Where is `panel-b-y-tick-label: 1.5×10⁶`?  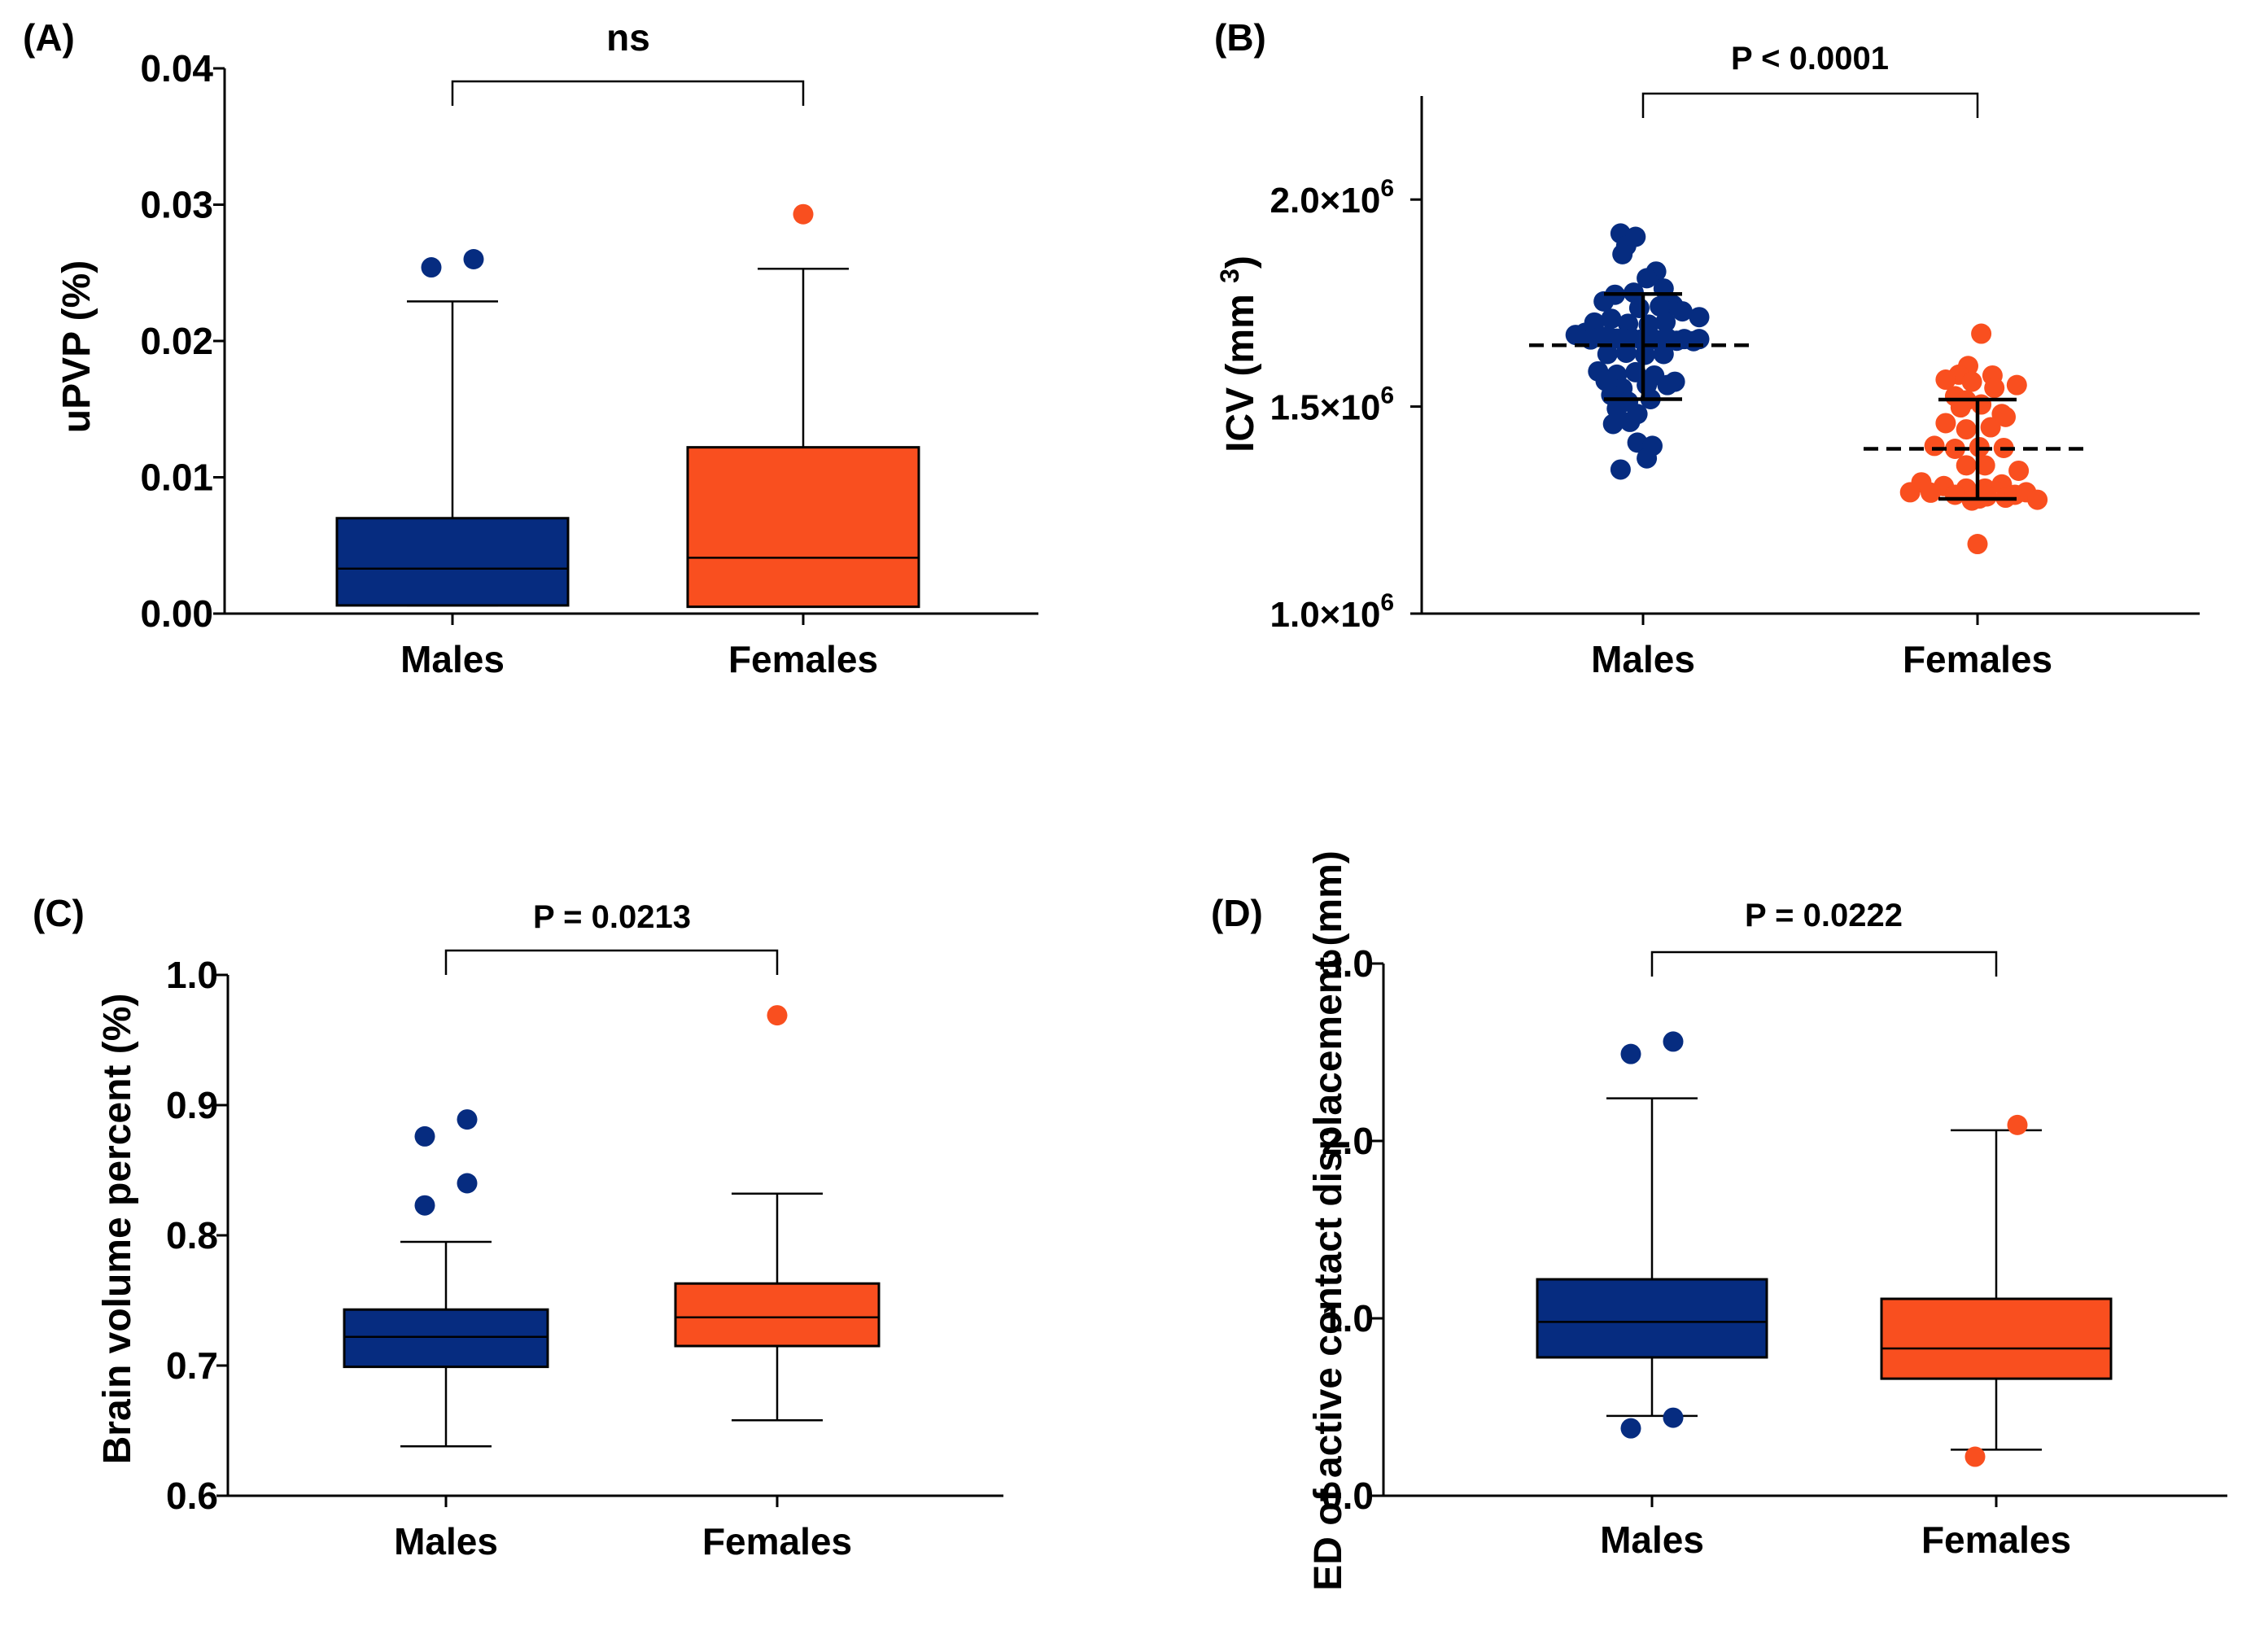 panel-b-y-tick-label: 1.5×10⁶ is located at coordinates (1332, 405).